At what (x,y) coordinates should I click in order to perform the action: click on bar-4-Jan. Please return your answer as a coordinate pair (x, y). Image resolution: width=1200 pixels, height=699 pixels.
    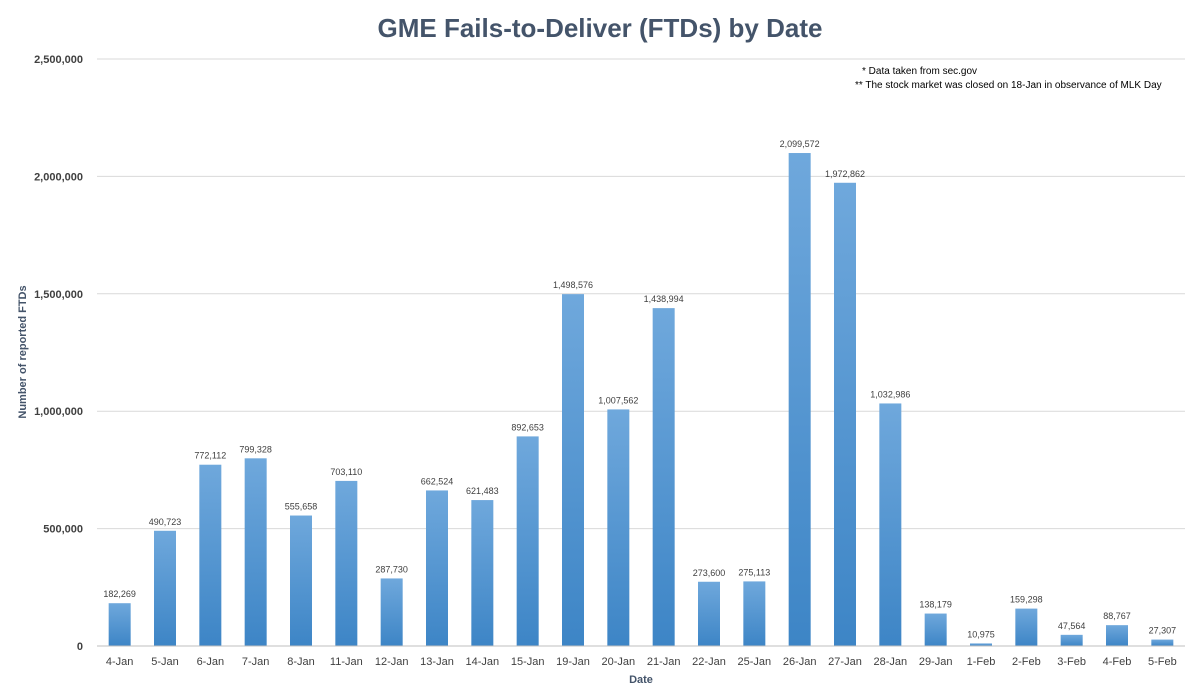
    Looking at the image, I should click on (119, 624).